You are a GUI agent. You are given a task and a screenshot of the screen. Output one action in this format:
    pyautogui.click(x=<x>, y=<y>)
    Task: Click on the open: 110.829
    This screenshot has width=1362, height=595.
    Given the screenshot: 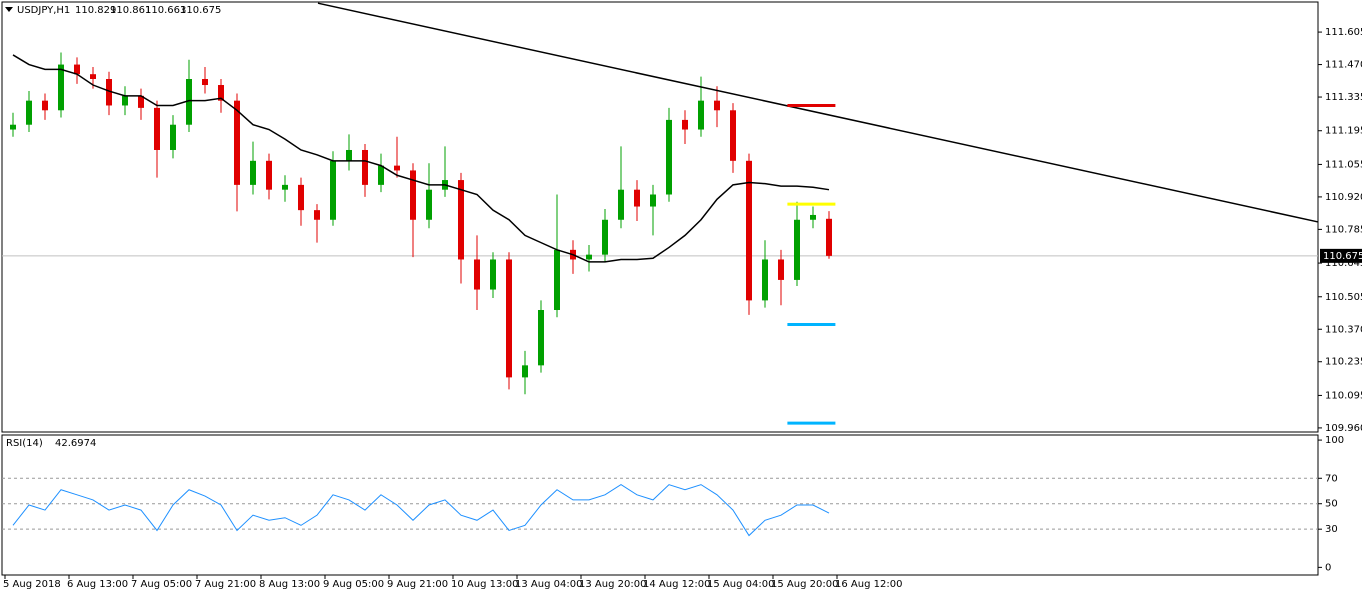 What is the action you would take?
    pyautogui.click(x=95, y=10)
    